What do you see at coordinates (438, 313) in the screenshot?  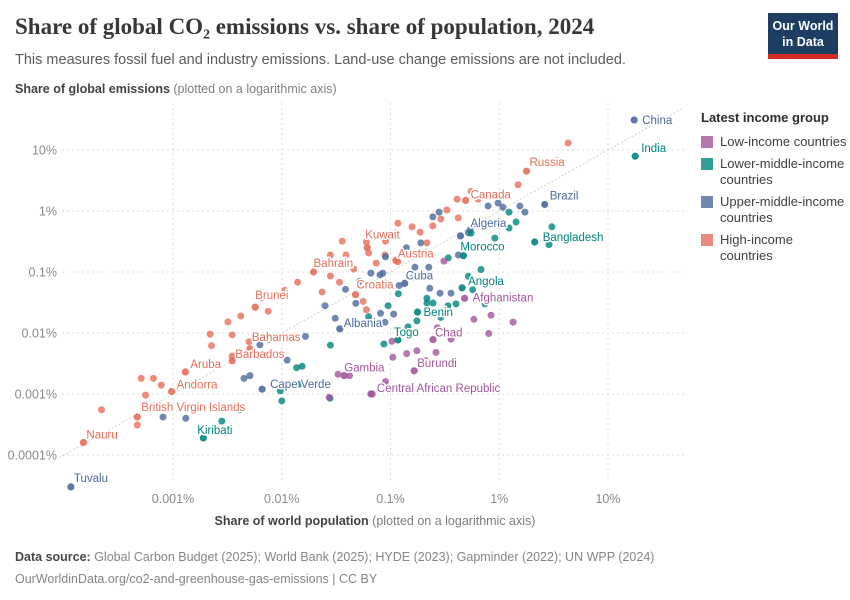 I see `country-label-benin: Benin` at bounding box center [438, 313].